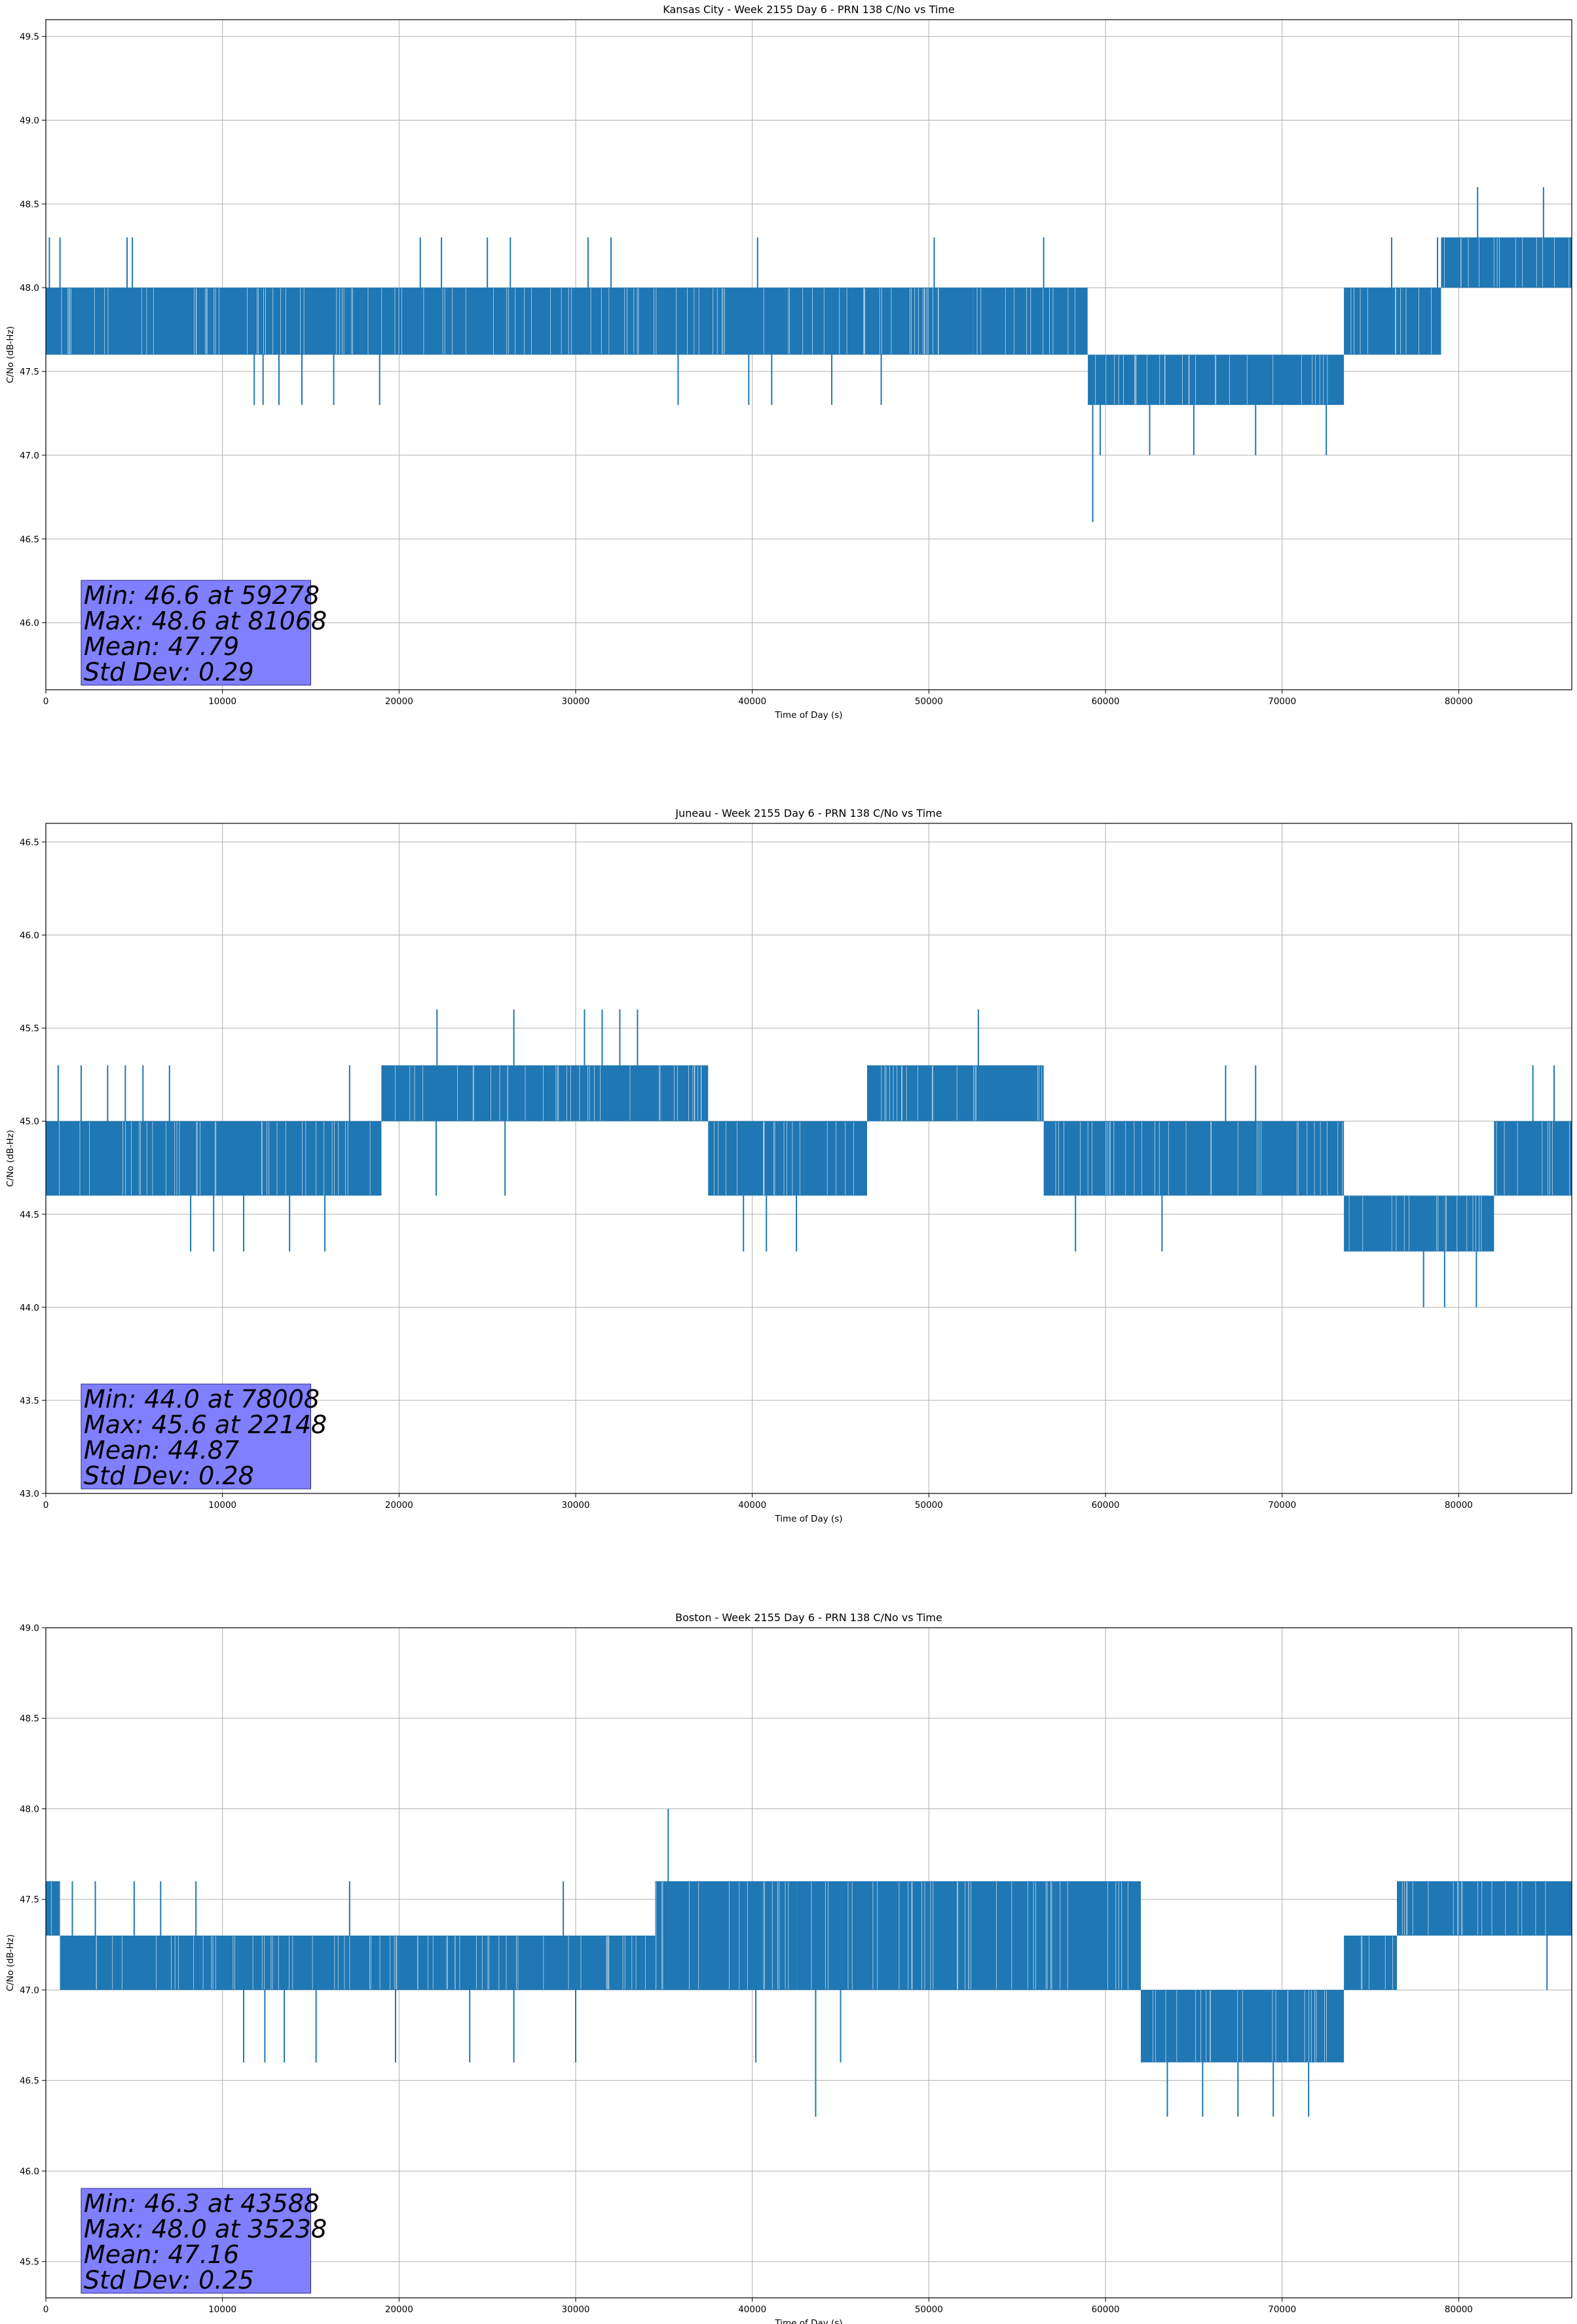  What do you see at coordinates (205, 621) in the screenshot?
I see `stats-line: Max: 48.6 at 81068` at bounding box center [205, 621].